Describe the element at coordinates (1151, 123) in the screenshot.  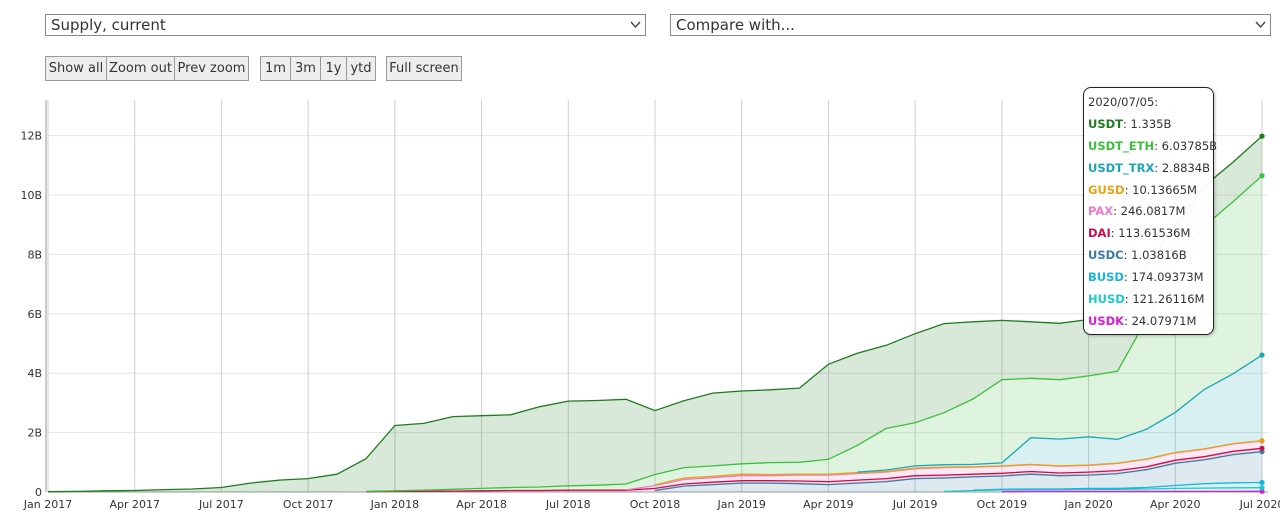
I see `tooltip-value: 1.335B` at that location.